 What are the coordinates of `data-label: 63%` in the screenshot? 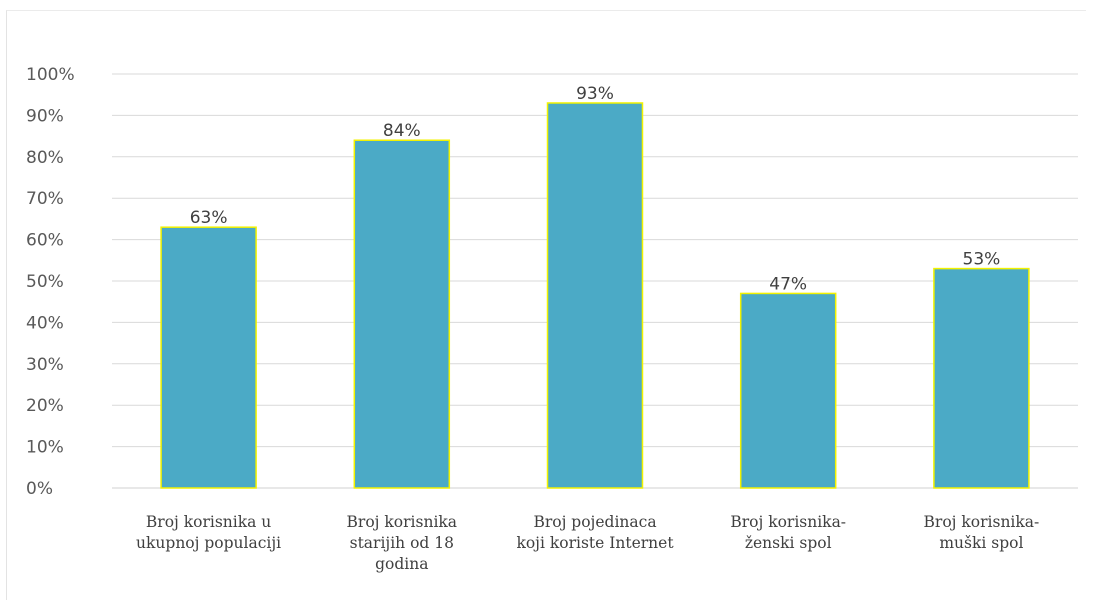 It's located at (209, 218).